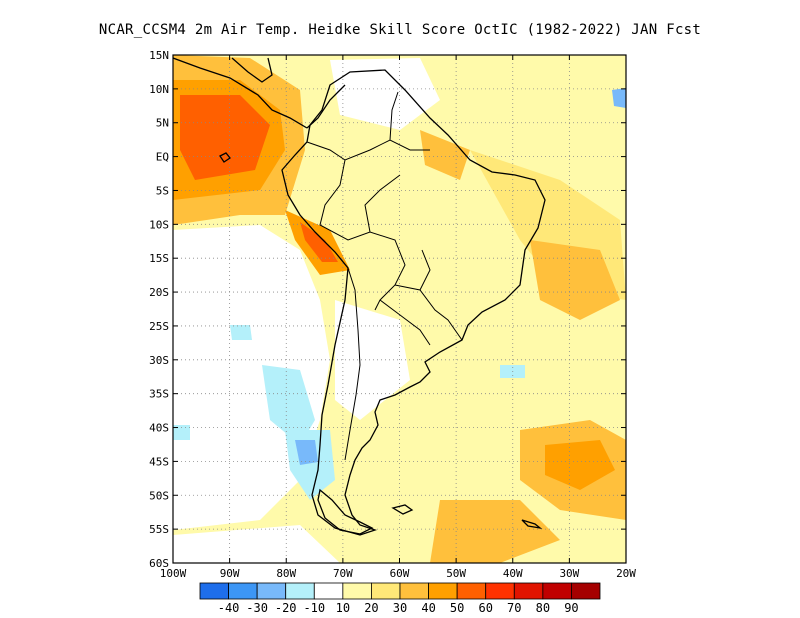  Describe the element at coordinates (159, 55) in the screenshot. I see `lat-tick-label: 15N` at that location.